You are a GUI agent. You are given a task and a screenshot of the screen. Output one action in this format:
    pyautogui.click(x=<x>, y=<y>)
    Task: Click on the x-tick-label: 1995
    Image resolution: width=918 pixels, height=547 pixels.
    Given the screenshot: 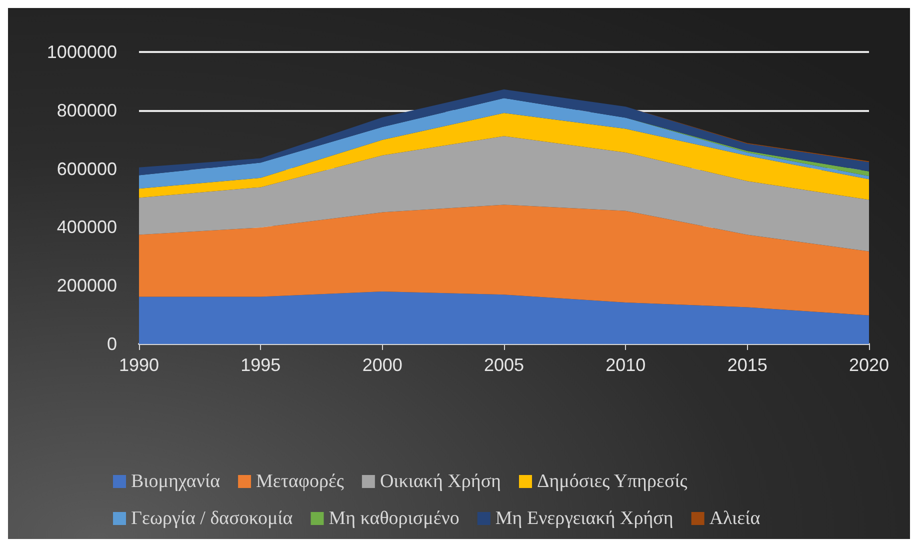 What is the action you would take?
    pyautogui.click(x=260, y=365)
    